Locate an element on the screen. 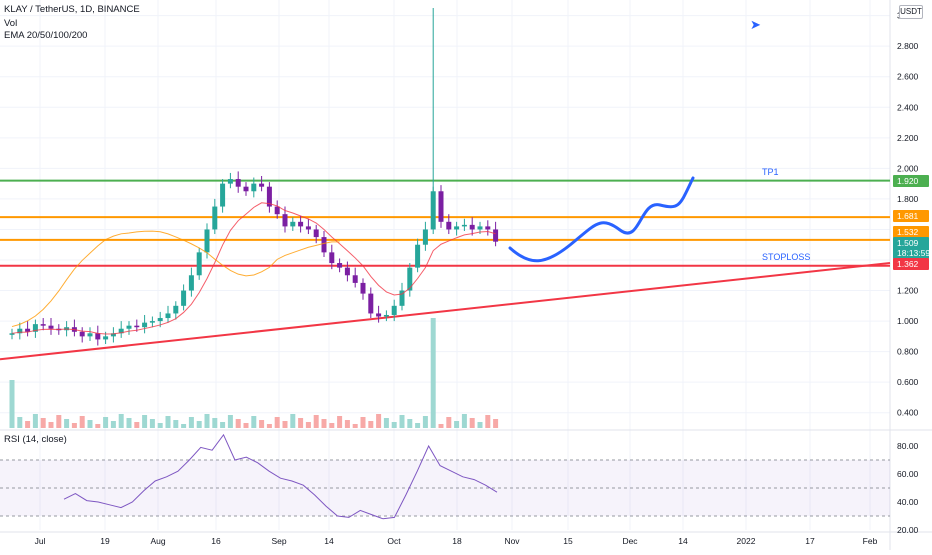  tp1-label: TP1 is located at coordinates (770, 172).